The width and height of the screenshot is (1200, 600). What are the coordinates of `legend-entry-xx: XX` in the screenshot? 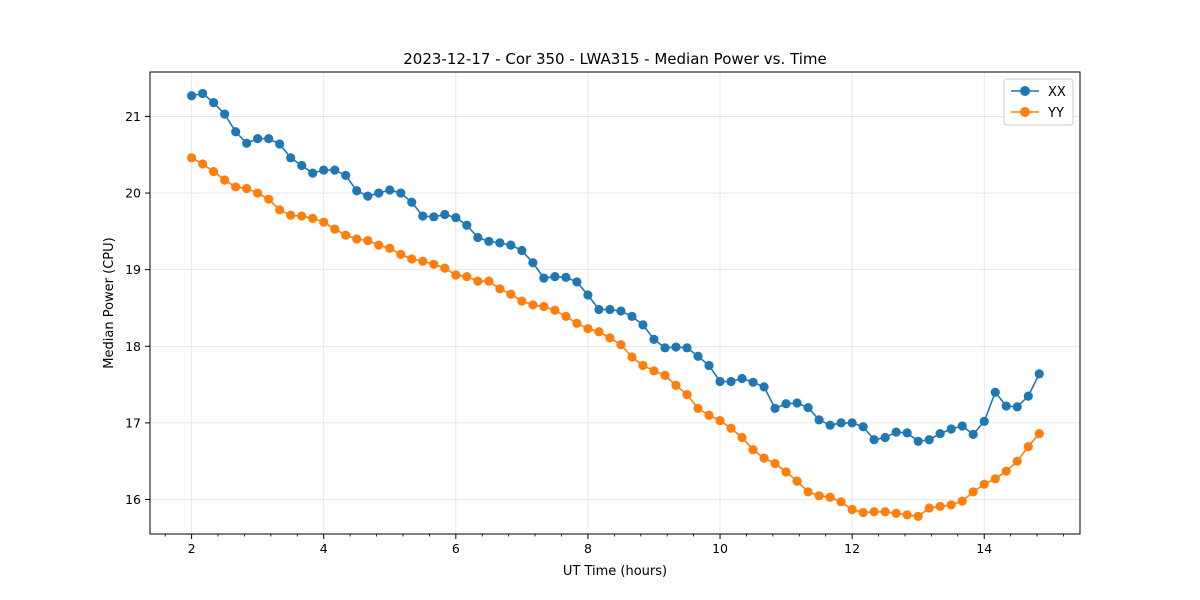 It's located at (1038, 92).